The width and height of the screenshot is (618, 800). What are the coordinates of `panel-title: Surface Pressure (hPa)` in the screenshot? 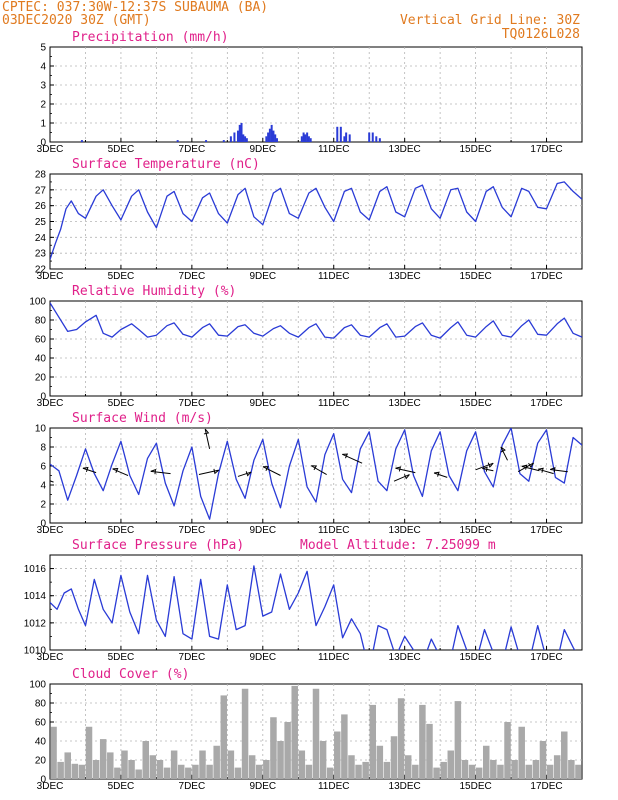 It's located at (158, 545).